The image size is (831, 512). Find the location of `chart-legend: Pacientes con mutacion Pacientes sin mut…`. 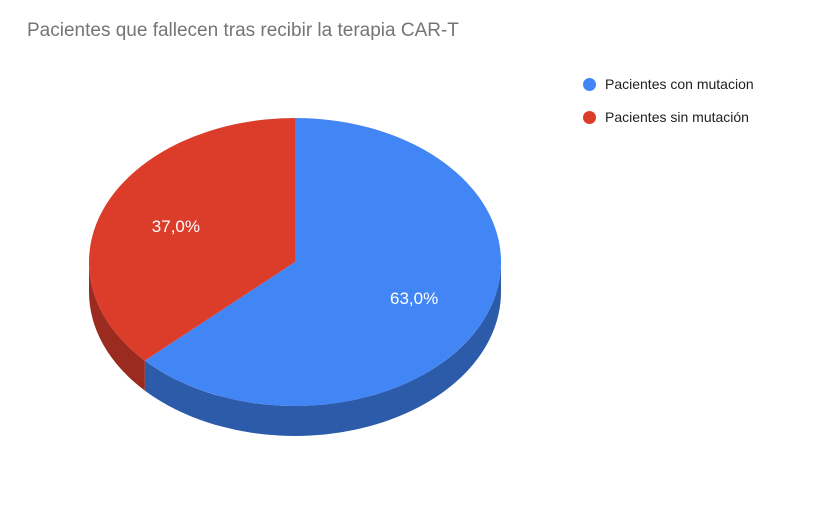

chart-legend: Pacientes con mutacion Pacientes sin mut… is located at coordinates (668, 100).